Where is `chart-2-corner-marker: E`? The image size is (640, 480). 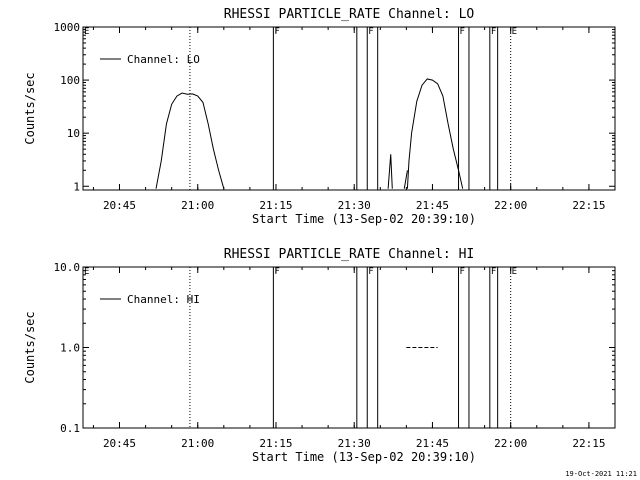 chart-2-corner-marker: E is located at coordinates (86, 272).